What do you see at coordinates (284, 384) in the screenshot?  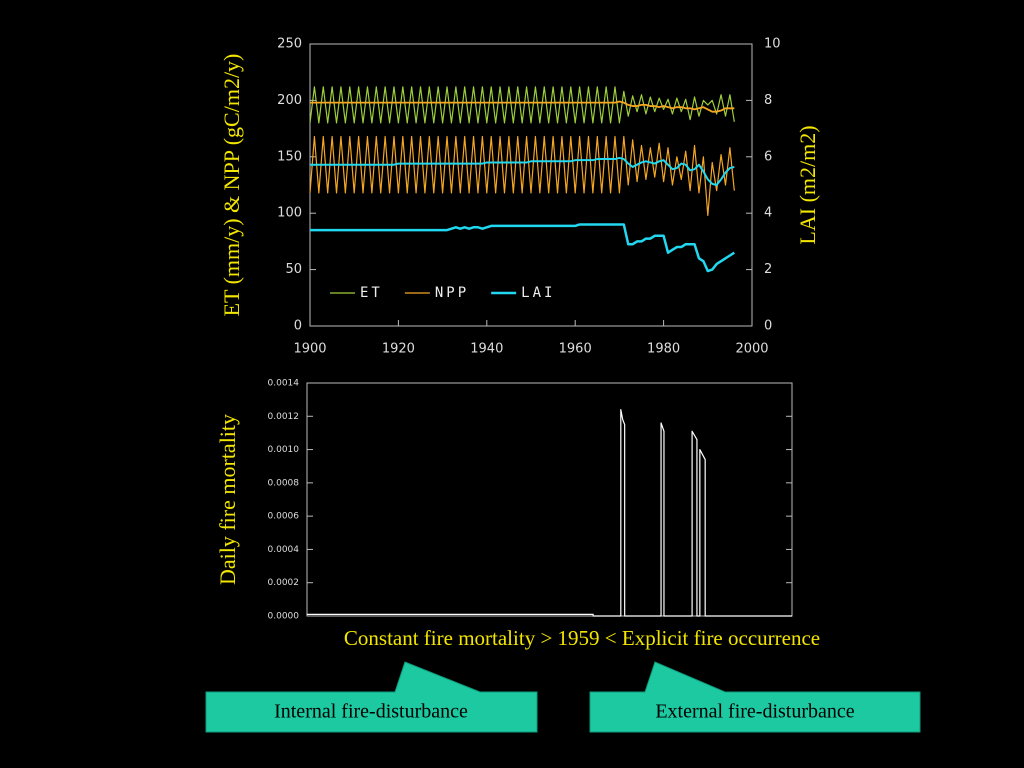 I see `y-tick-label: 0.0014` at bounding box center [284, 384].